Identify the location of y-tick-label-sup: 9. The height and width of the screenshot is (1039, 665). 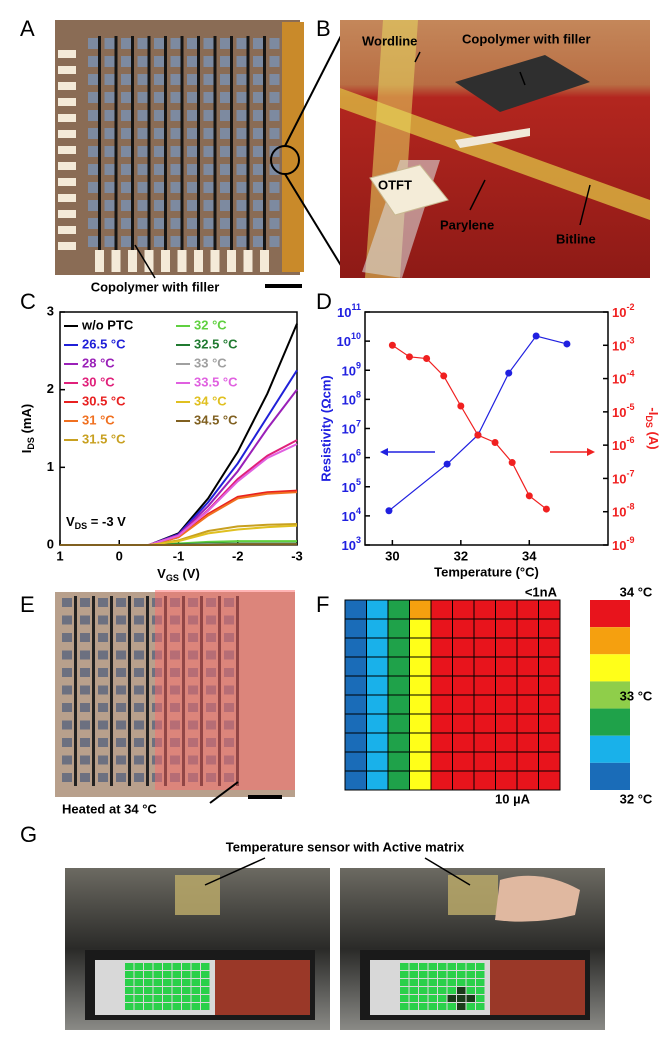
(358, 366).